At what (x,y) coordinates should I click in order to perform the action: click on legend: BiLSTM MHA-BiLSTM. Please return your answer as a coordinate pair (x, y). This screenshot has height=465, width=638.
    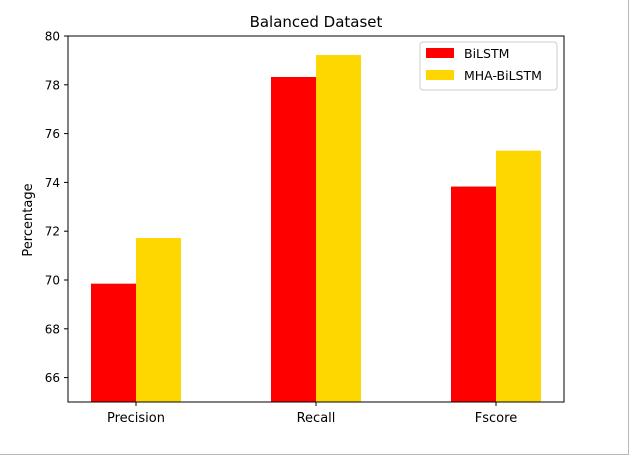
    Looking at the image, I should click on (488, 66).